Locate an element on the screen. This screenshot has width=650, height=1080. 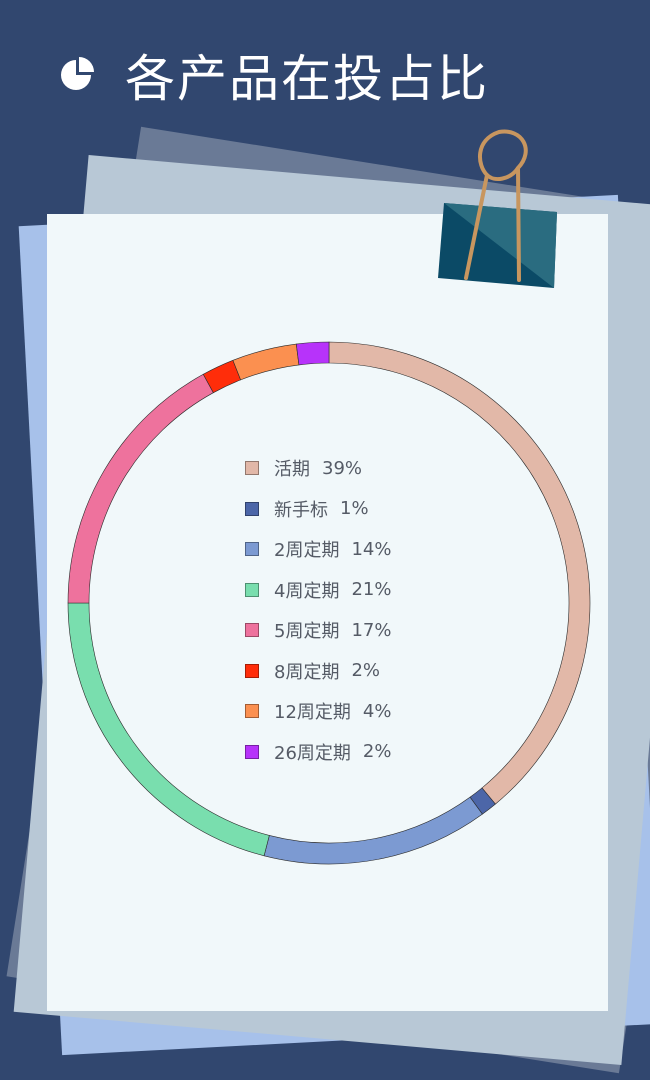
legend-item: 8周定期 2% is located at coordinates (318, 671).